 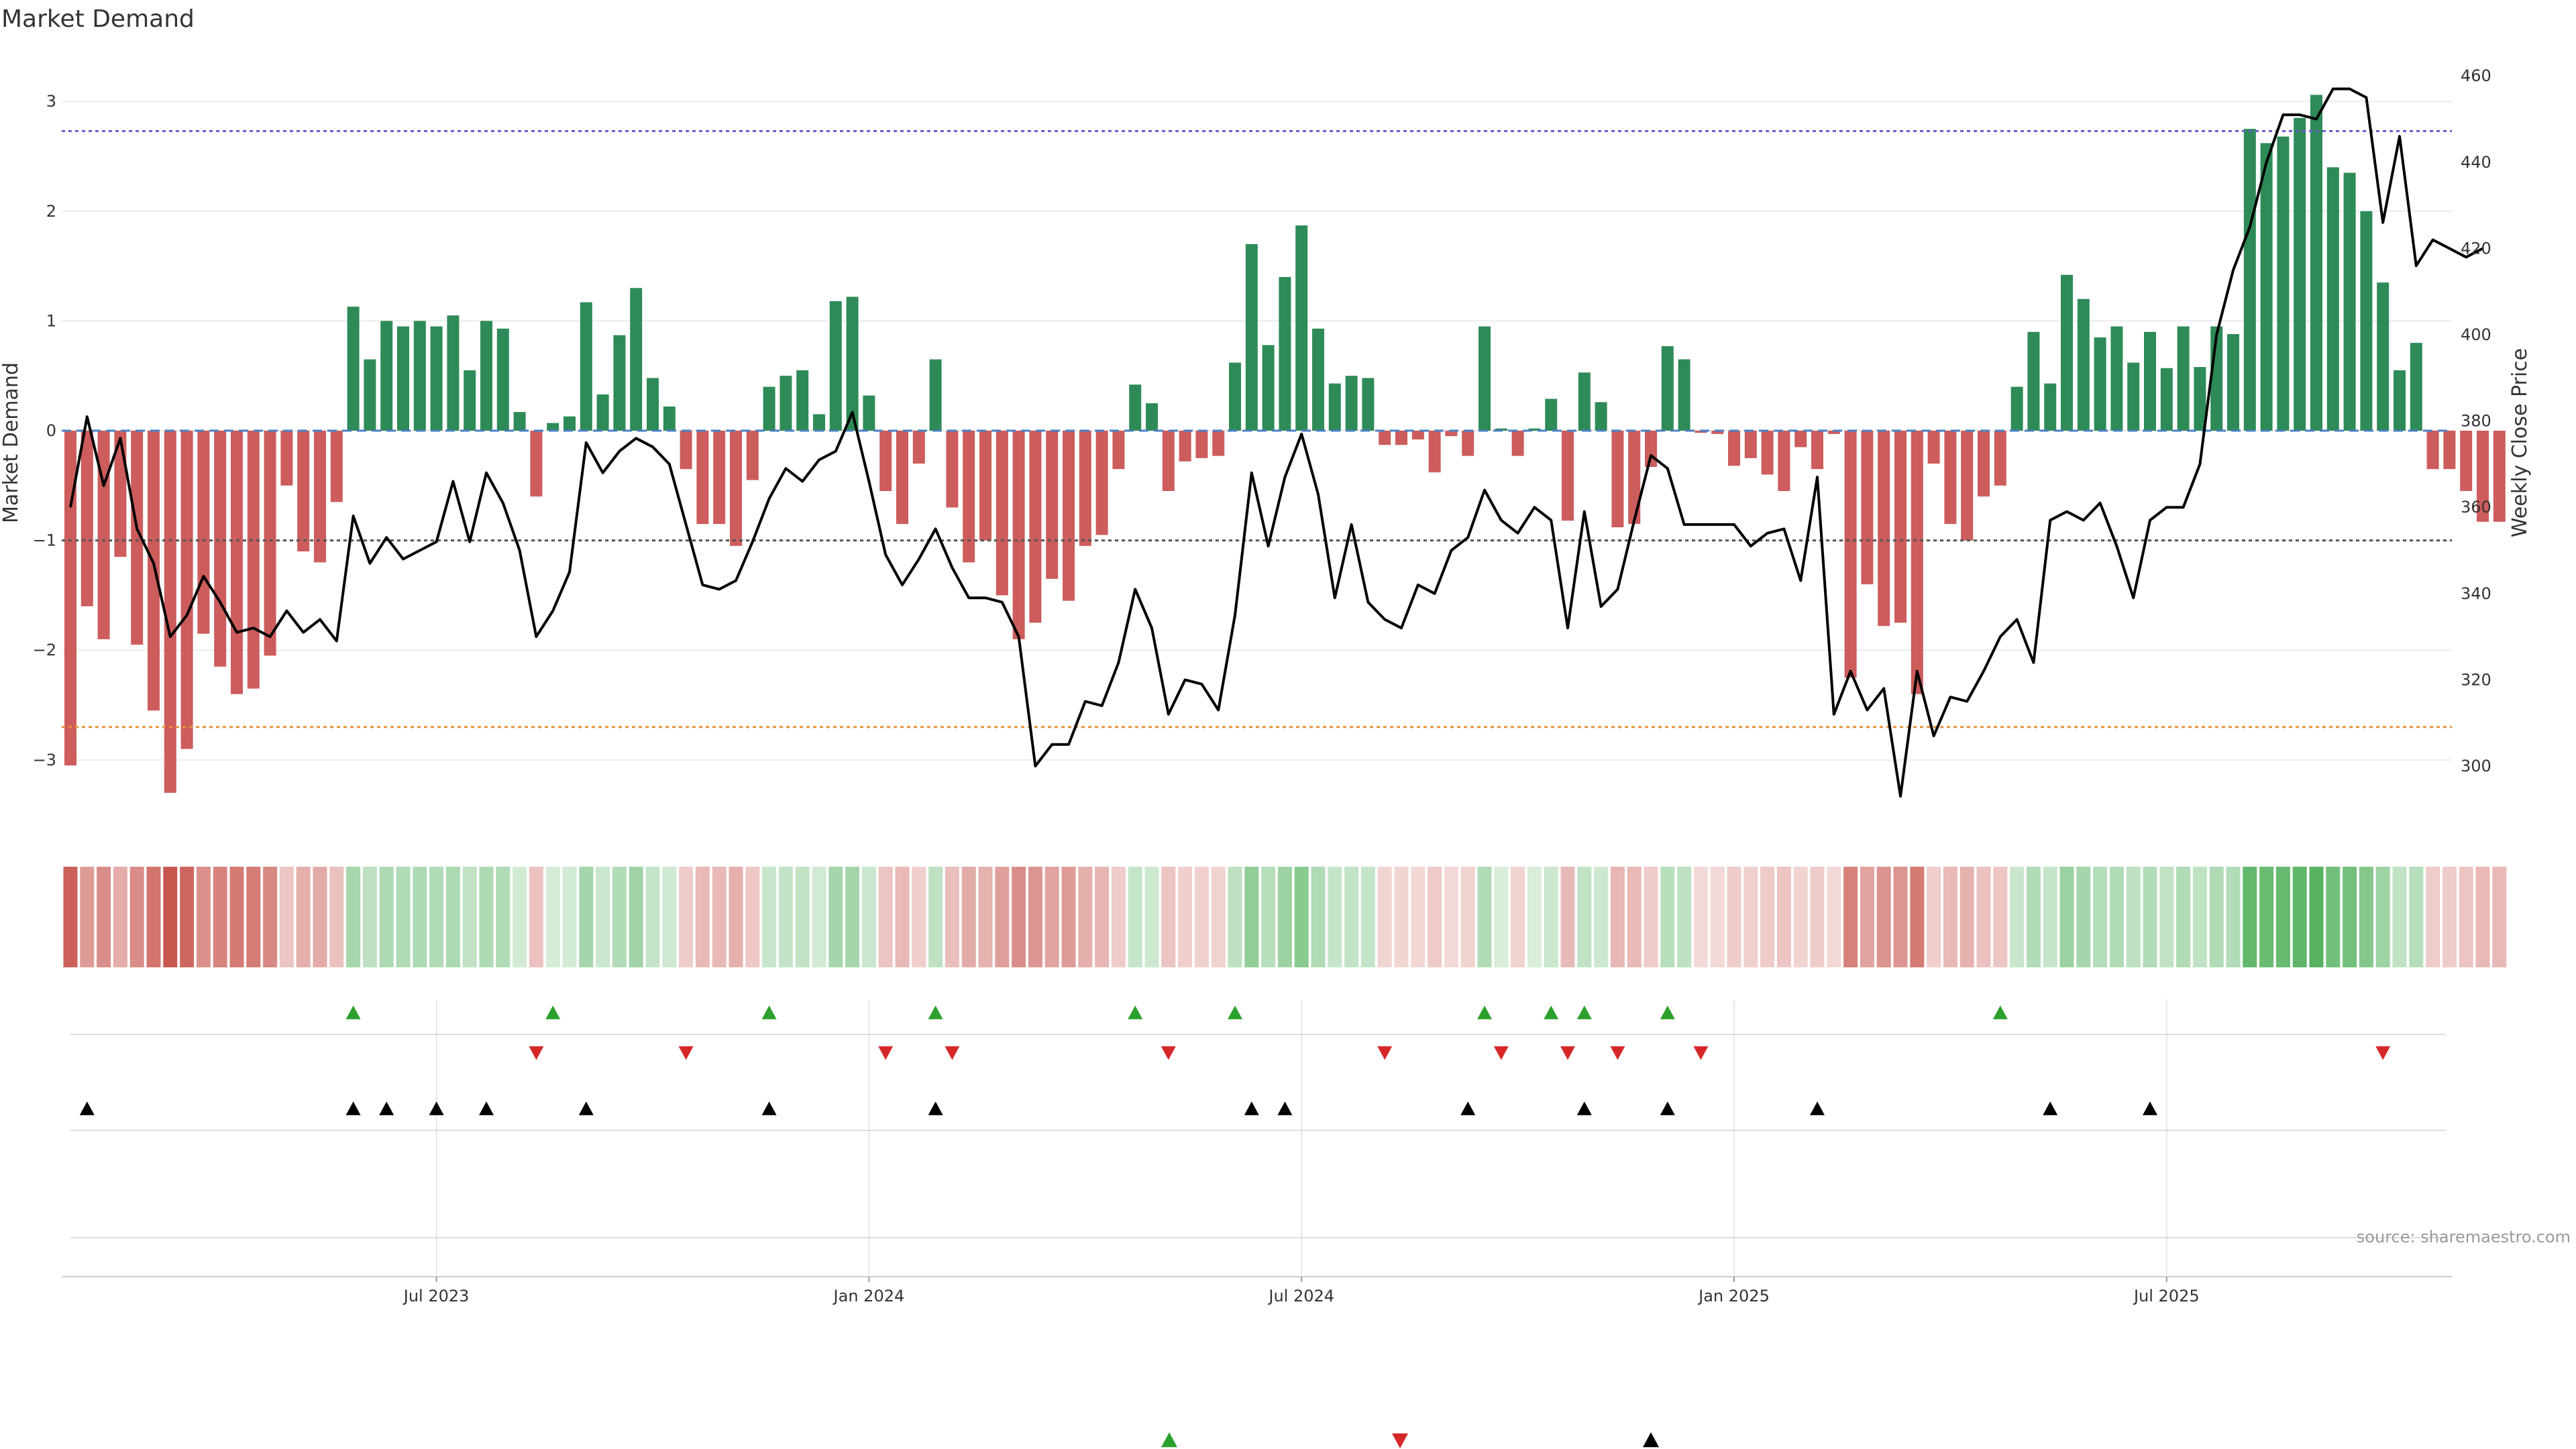 I want to click on left-tick-label: −2, so click(x=44, y=650).